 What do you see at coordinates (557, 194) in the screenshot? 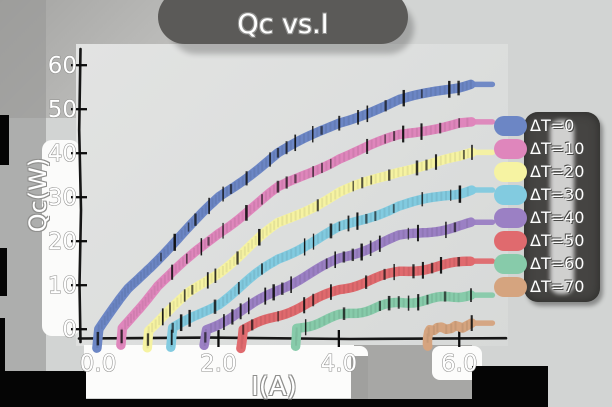
I see `legend-label: ΔT=30` at bounding box center [557, 194].